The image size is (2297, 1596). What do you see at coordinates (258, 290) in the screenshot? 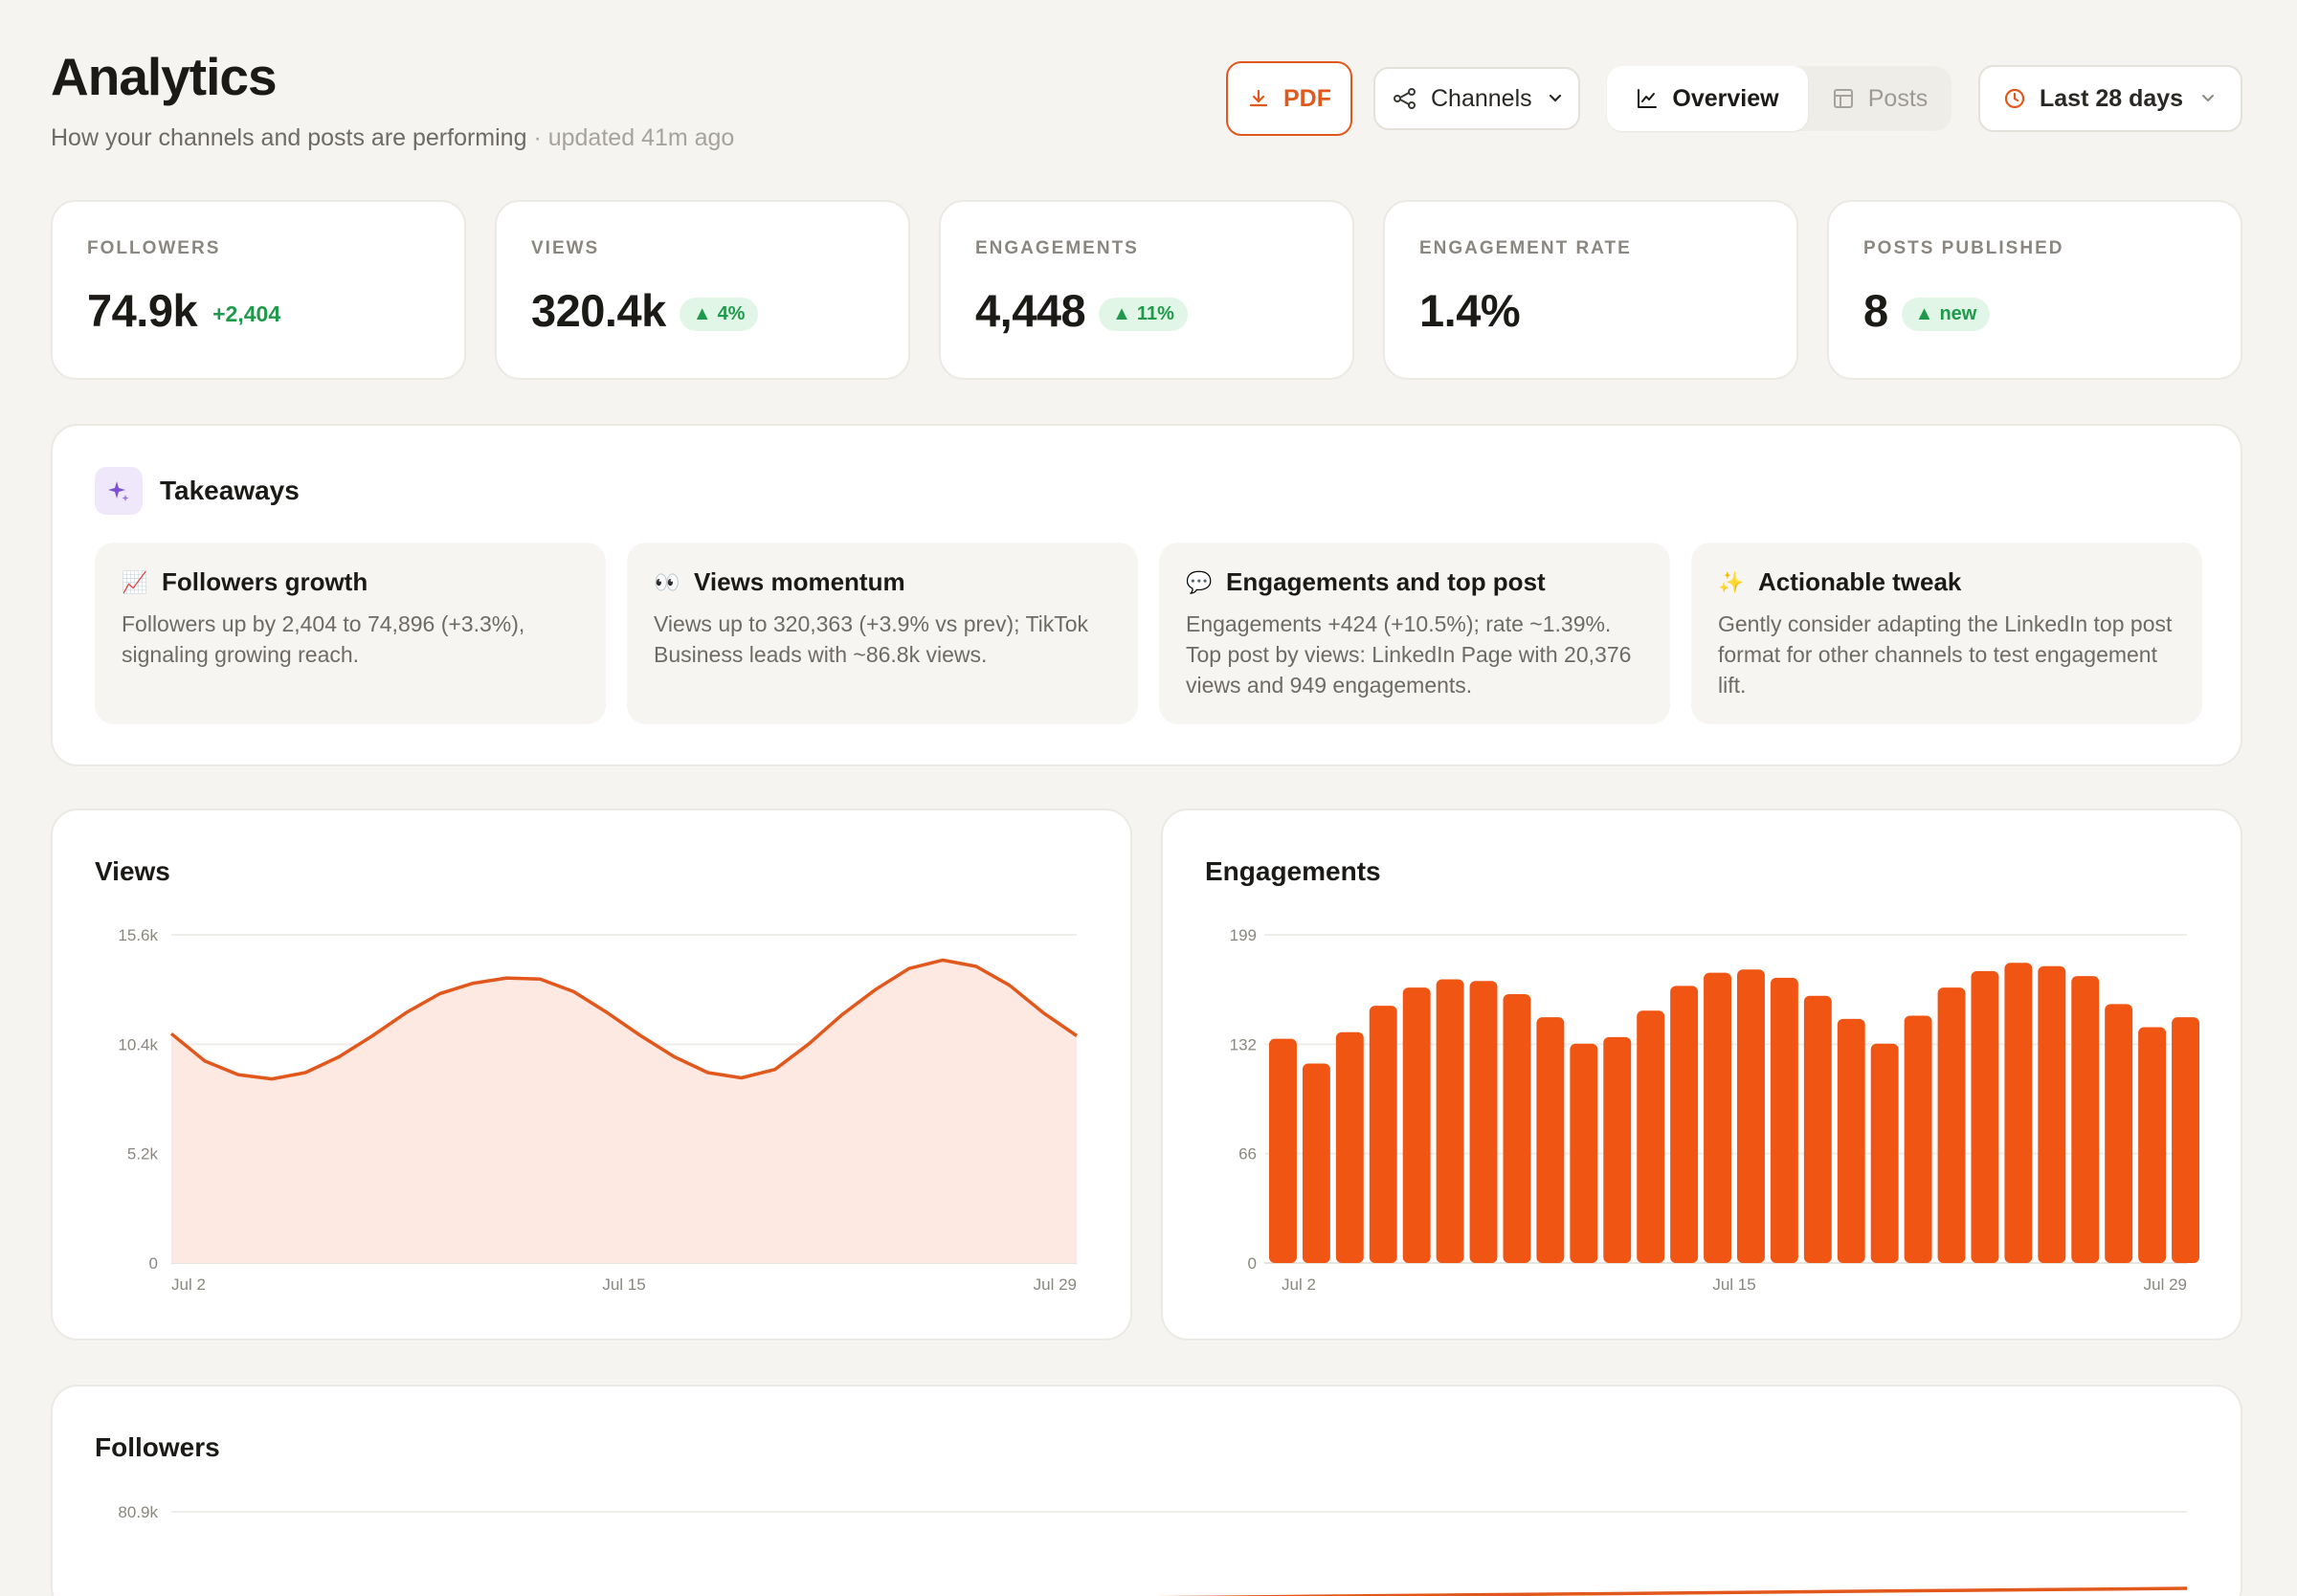
I see `stat-card-followers: FOLLOWERS 74.9k +2,404` at bounding box center [258, 290].